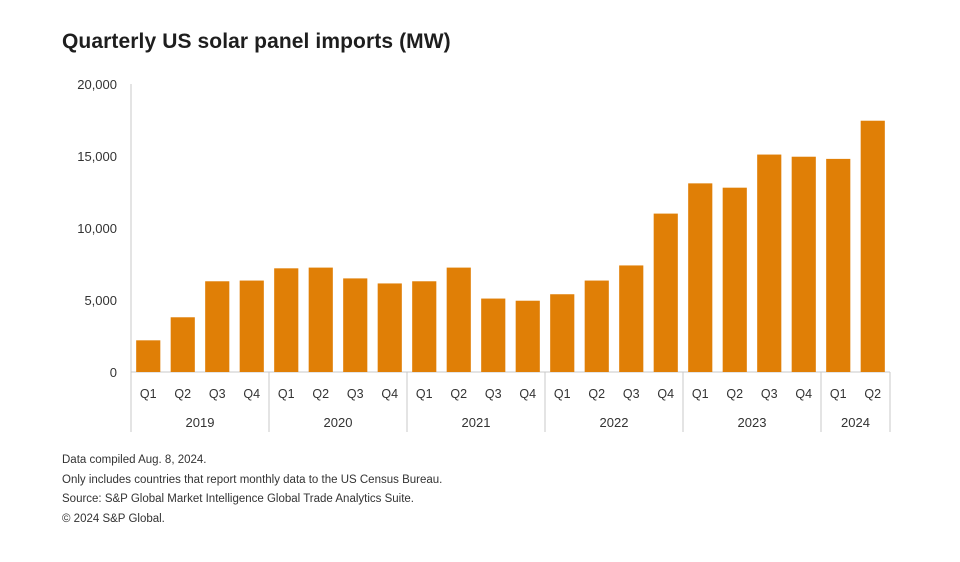 Image resolution: width=960 pixels, height=562 pixels. Describe the element at coordinates (476, 422) in the screenshot. I see `x-tick-label-year: 2021` at that location.